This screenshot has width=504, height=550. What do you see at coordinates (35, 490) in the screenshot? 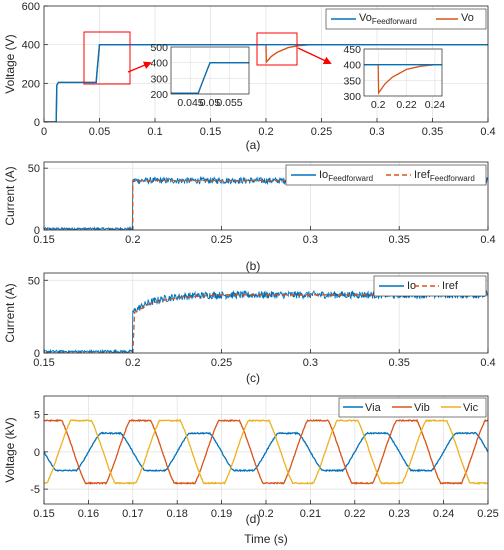
I see `y-tick-label: -5` at bounding box center [35, 490].